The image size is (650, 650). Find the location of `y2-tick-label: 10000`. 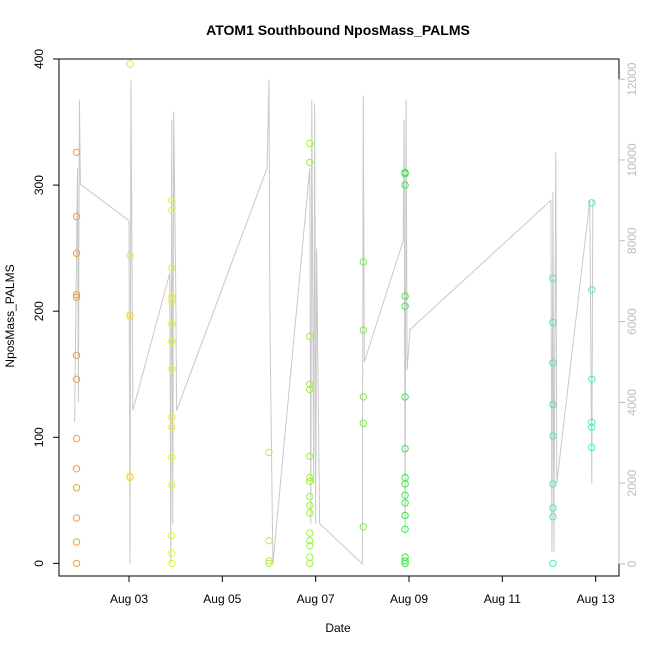

y2-tick-label: 10000 is located at coordinates (632, 160).